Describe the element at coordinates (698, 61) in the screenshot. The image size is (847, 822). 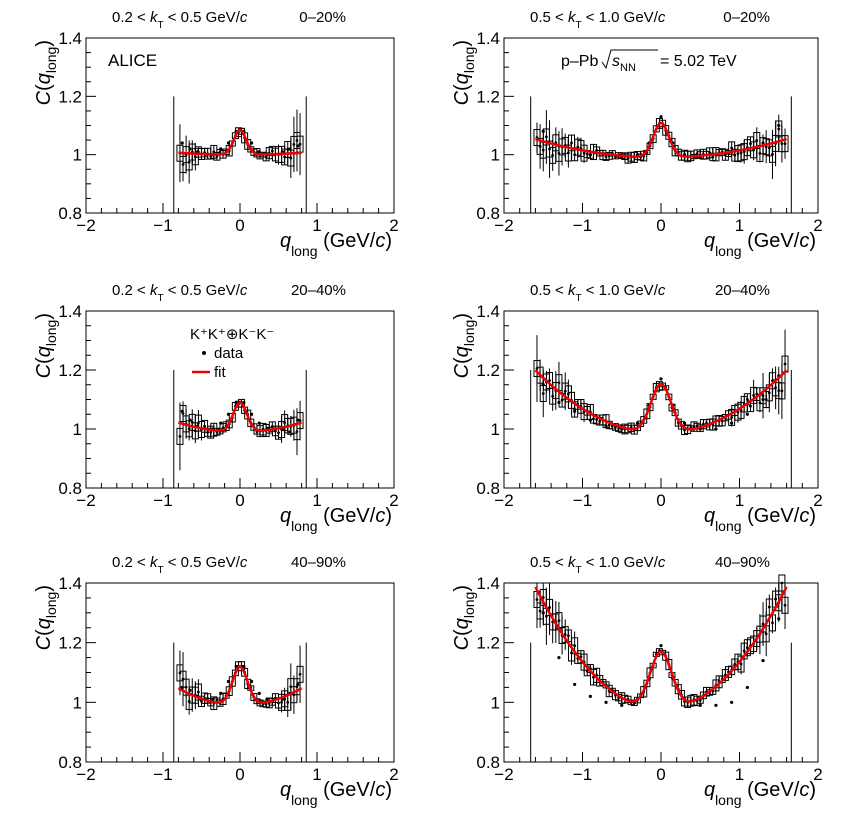
I see `energy-label: = 5.02 TeV` at that location.